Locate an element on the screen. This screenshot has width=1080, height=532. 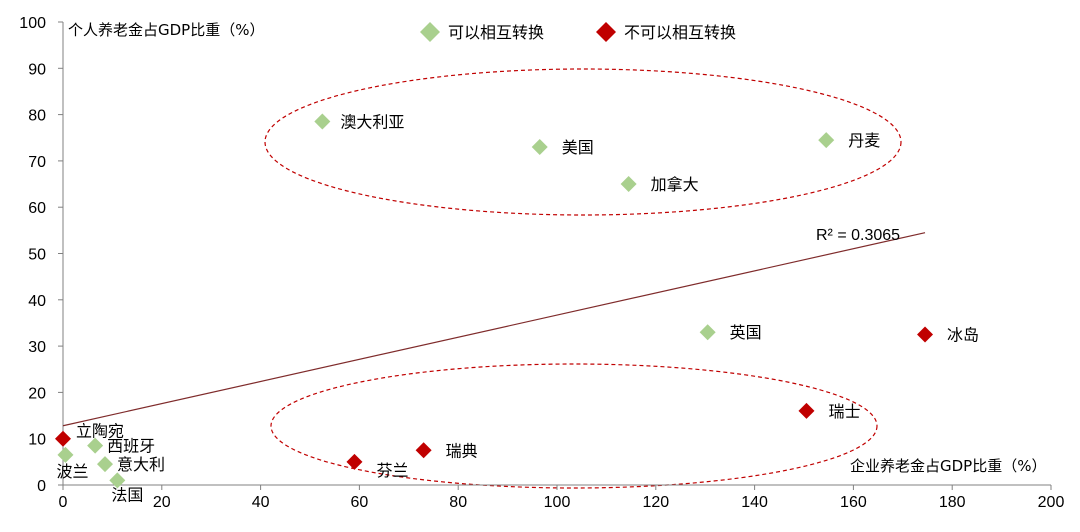
data-point-label: 瑞士 is located at coordinates (844, 411).